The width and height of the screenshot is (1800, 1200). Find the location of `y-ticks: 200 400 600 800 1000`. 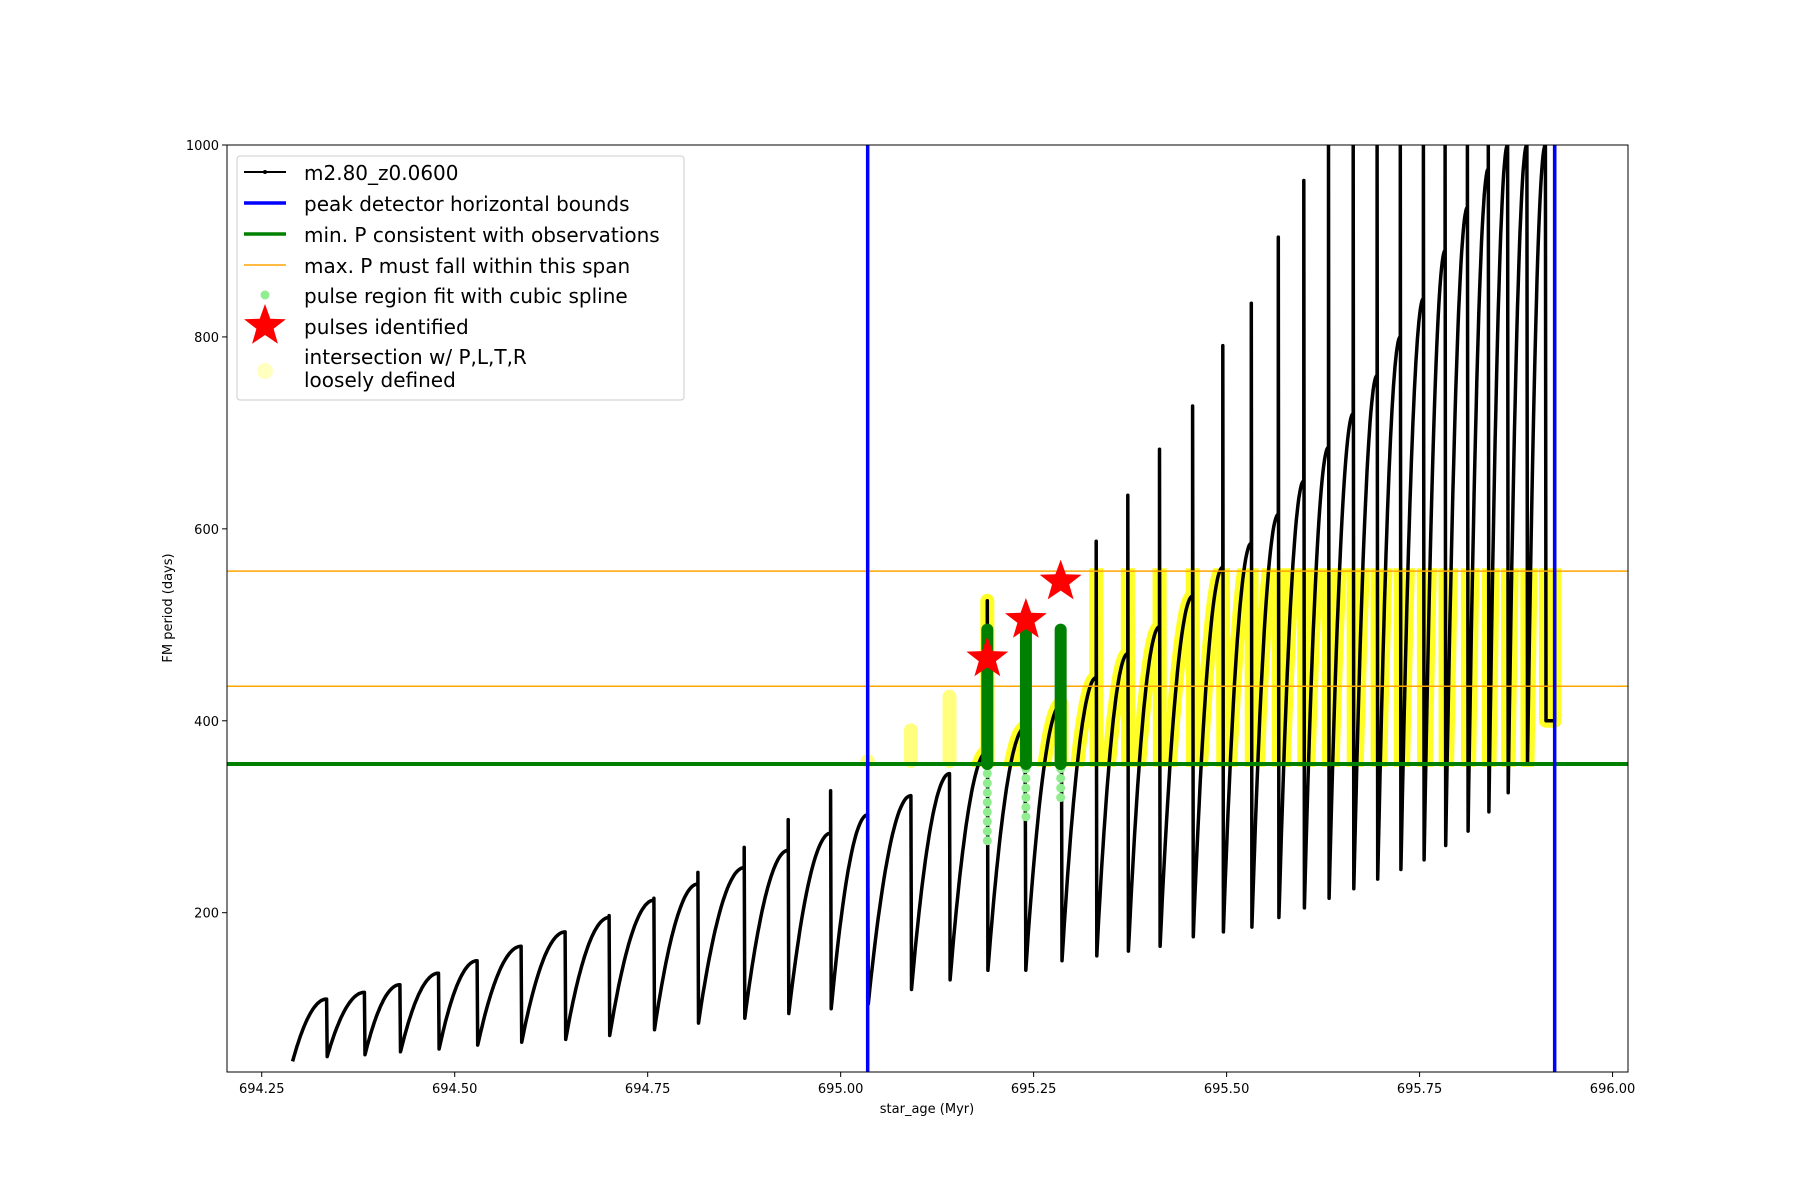

y-ticks: 200 400 600 800 1000 is located at coordinates (206, 530).